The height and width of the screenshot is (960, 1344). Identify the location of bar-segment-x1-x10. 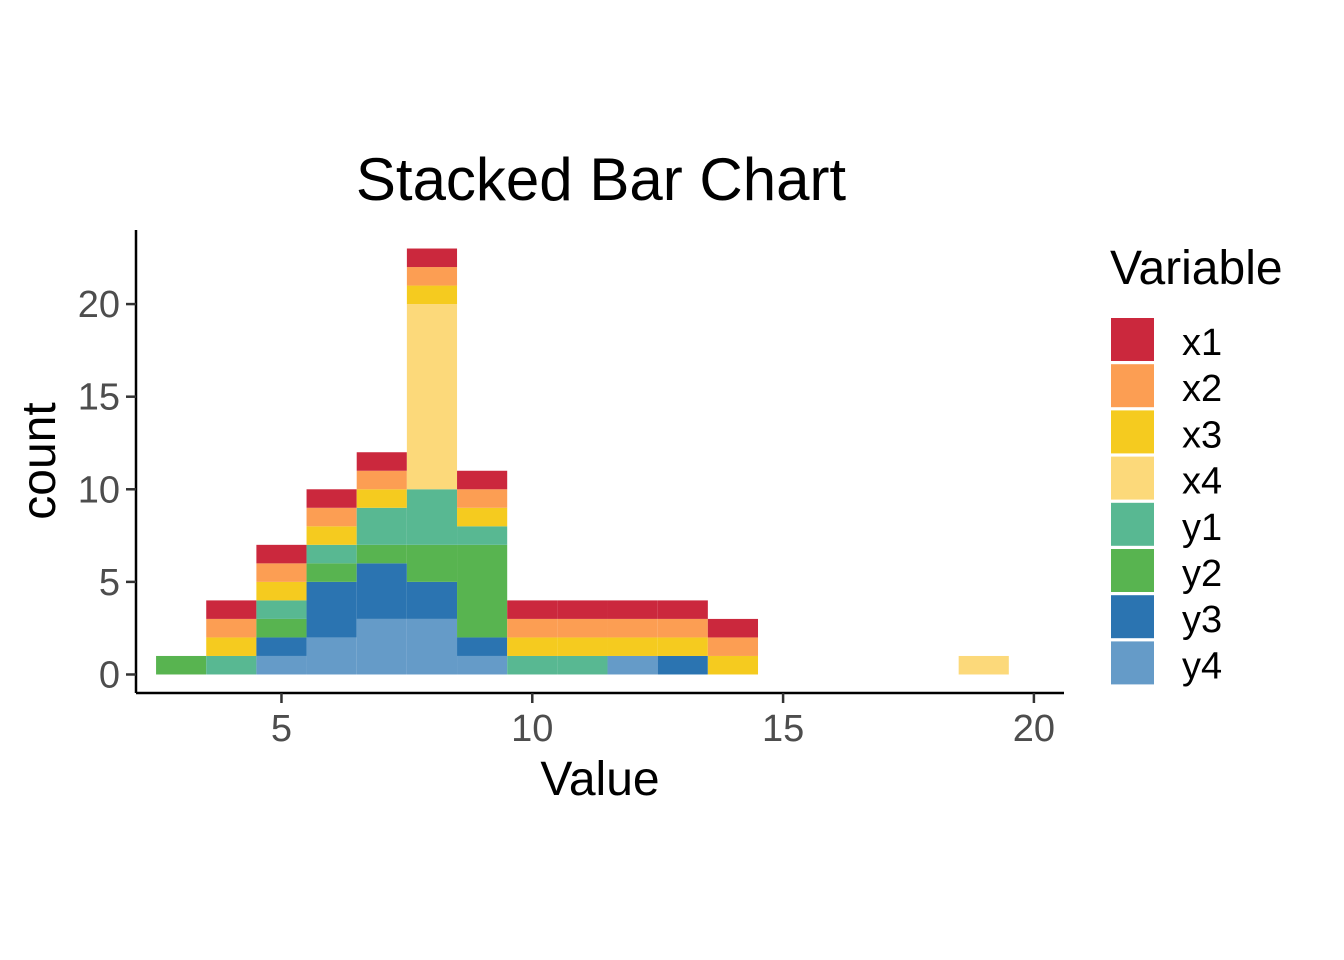
(532, 609).